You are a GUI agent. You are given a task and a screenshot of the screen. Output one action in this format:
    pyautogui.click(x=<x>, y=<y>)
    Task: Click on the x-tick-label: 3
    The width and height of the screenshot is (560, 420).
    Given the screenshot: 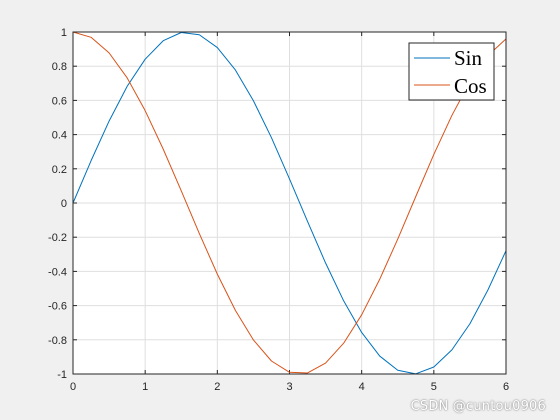 What is the action you would take?
    pyautogui.click(x=289, y=387)
    